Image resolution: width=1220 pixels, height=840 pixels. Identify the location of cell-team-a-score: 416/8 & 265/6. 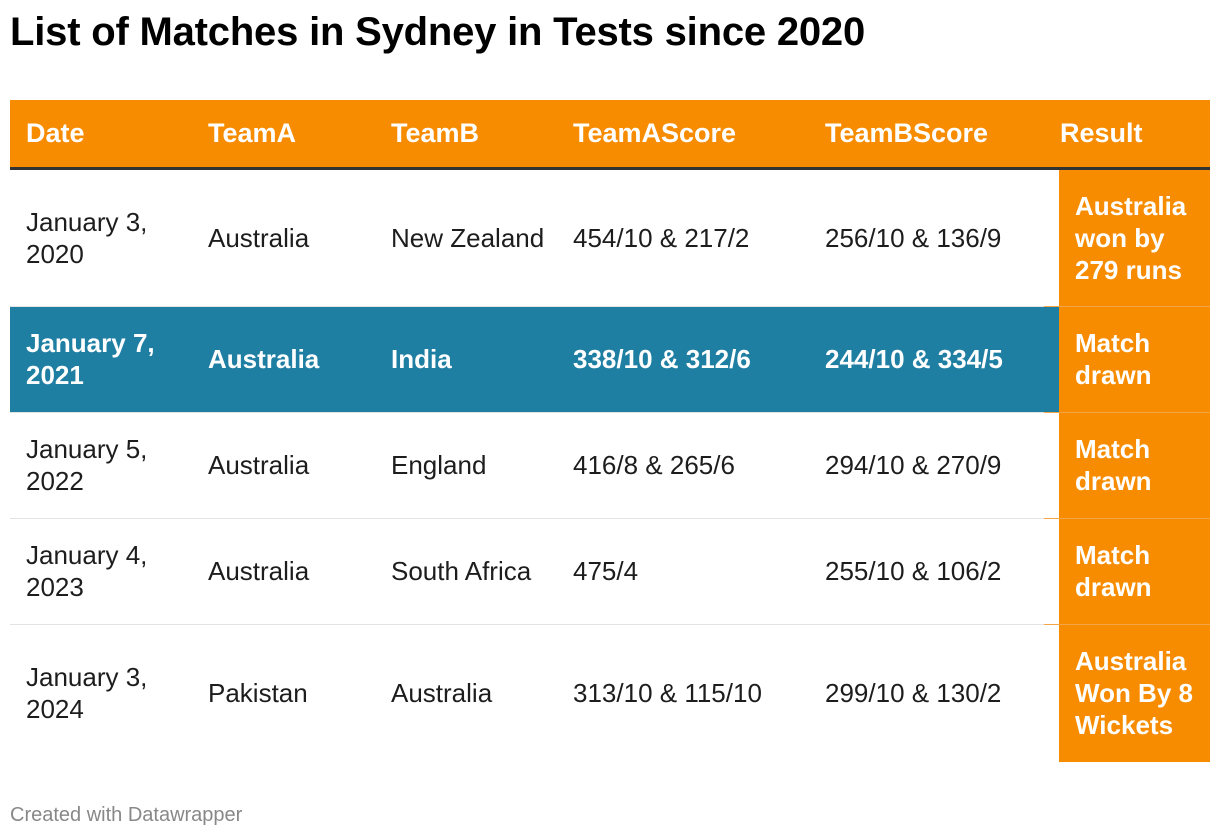
(683, 465).